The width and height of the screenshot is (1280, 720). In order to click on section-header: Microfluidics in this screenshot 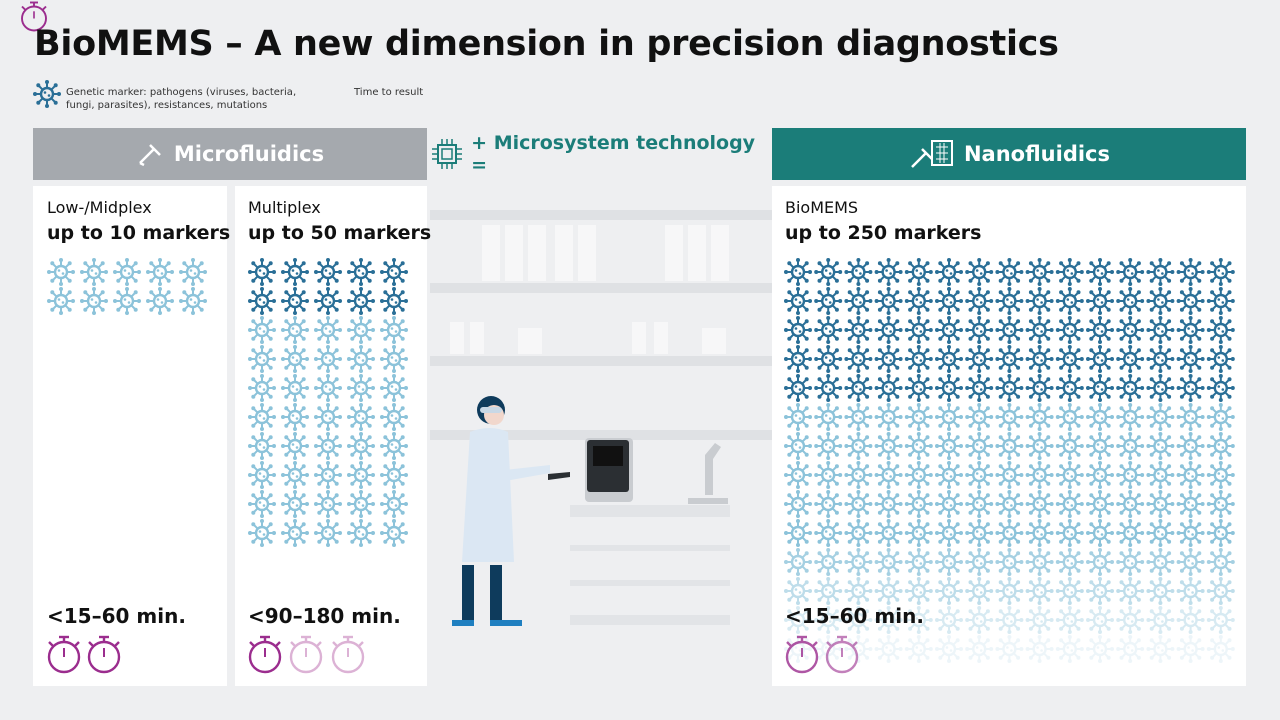, I will do `click(230, 154)`.